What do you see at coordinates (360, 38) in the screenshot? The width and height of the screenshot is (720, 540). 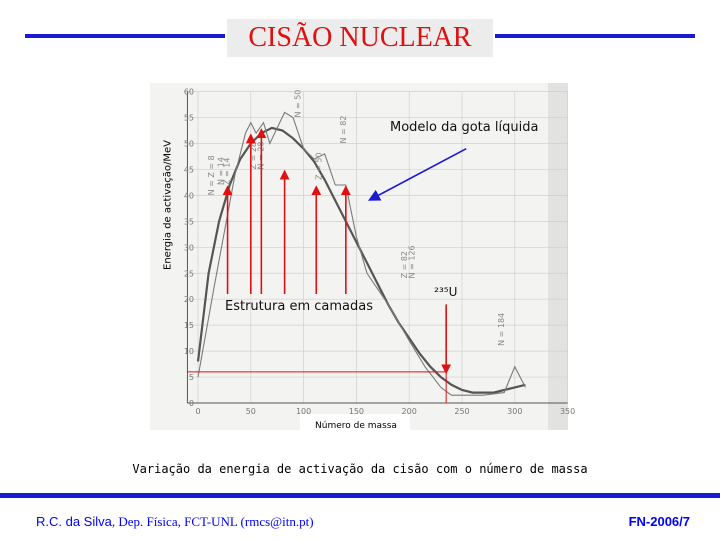 I see `slide-title: CISÃO NUCLEAR` at bounding box center [360, 38].